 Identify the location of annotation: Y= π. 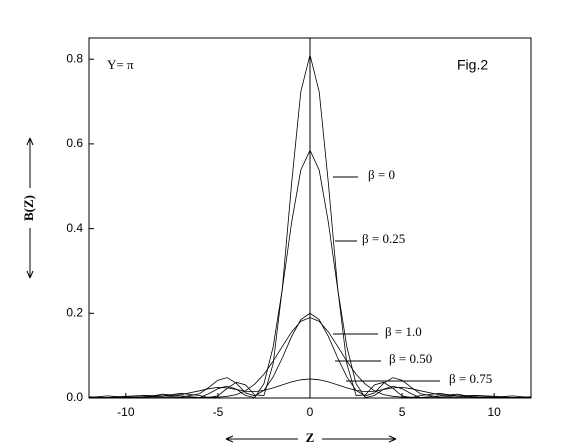
(120, 64).